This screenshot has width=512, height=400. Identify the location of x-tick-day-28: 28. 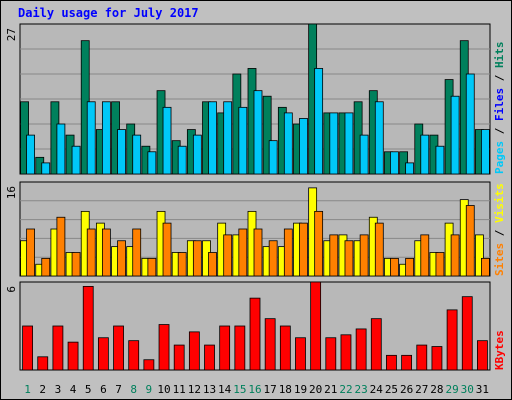
(436, 389).